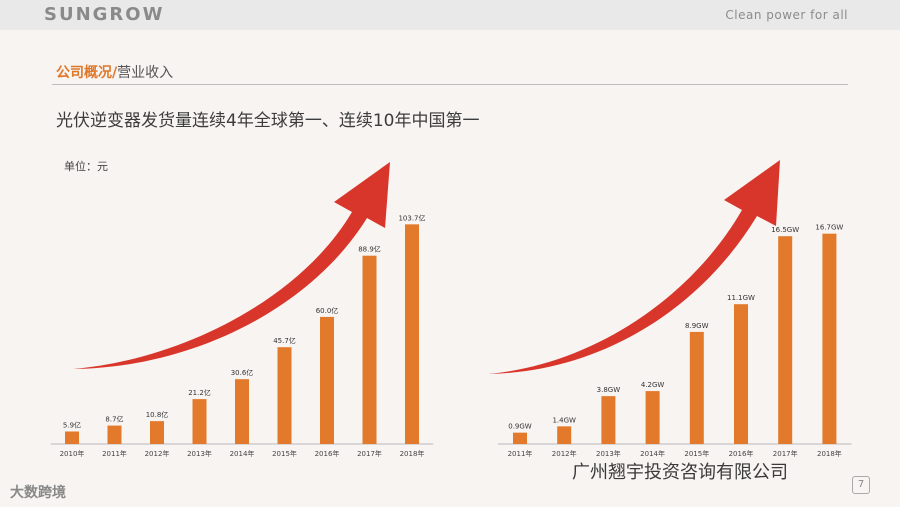 This screenshot has width=900, height=507. Describe the element at coordinates (861, 485) in the screenshot. I see `page-number: 7` at that location.